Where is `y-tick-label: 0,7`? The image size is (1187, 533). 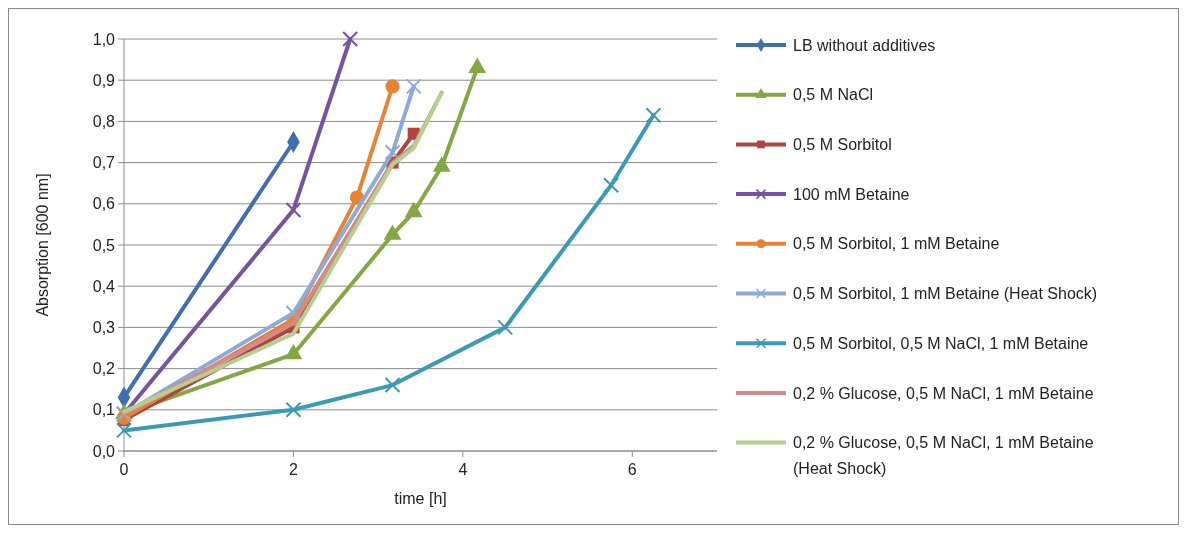
y-tick-label: 0,7 is located at coordinates (104, 163).